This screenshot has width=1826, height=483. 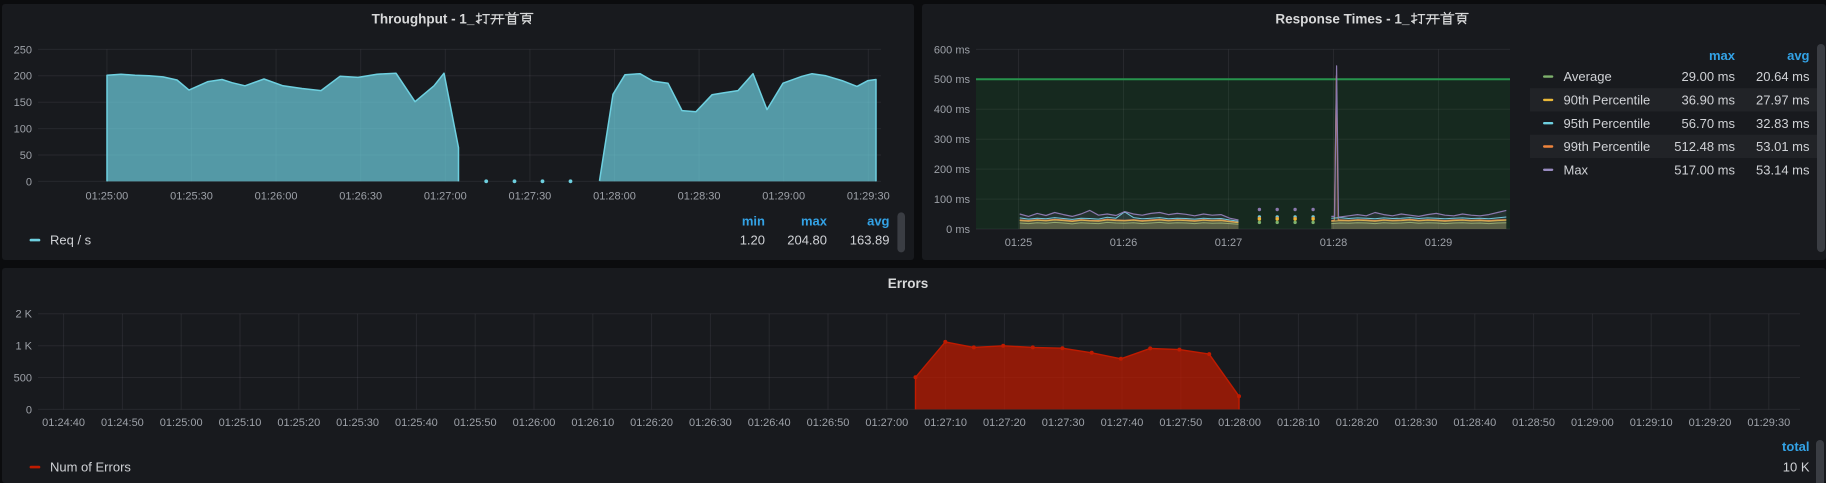 I want to click on svg-text: 500, so click(x=23, y=378).